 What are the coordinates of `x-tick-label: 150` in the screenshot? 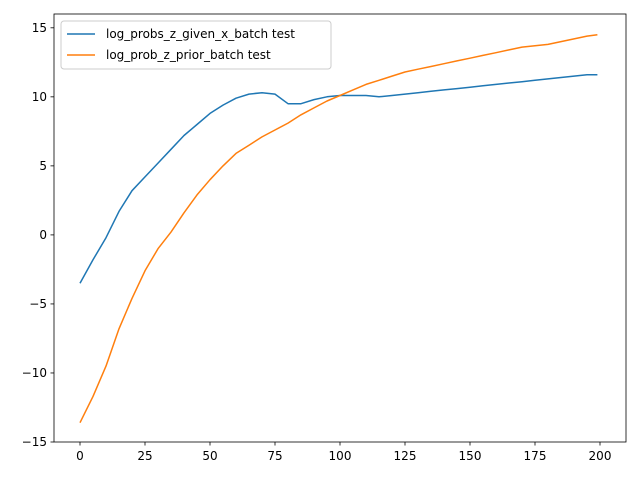 It's located at (470, 456).